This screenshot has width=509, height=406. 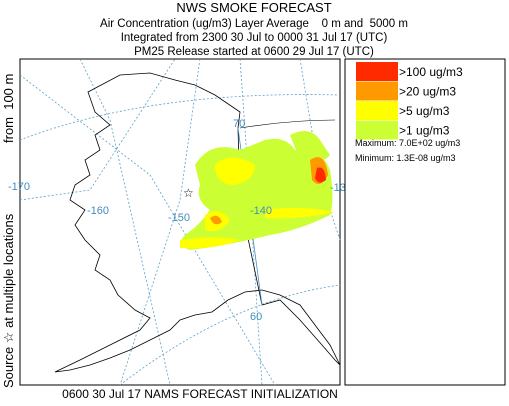 I want to click on longitude-label: -170, so click(x=19, y=187).